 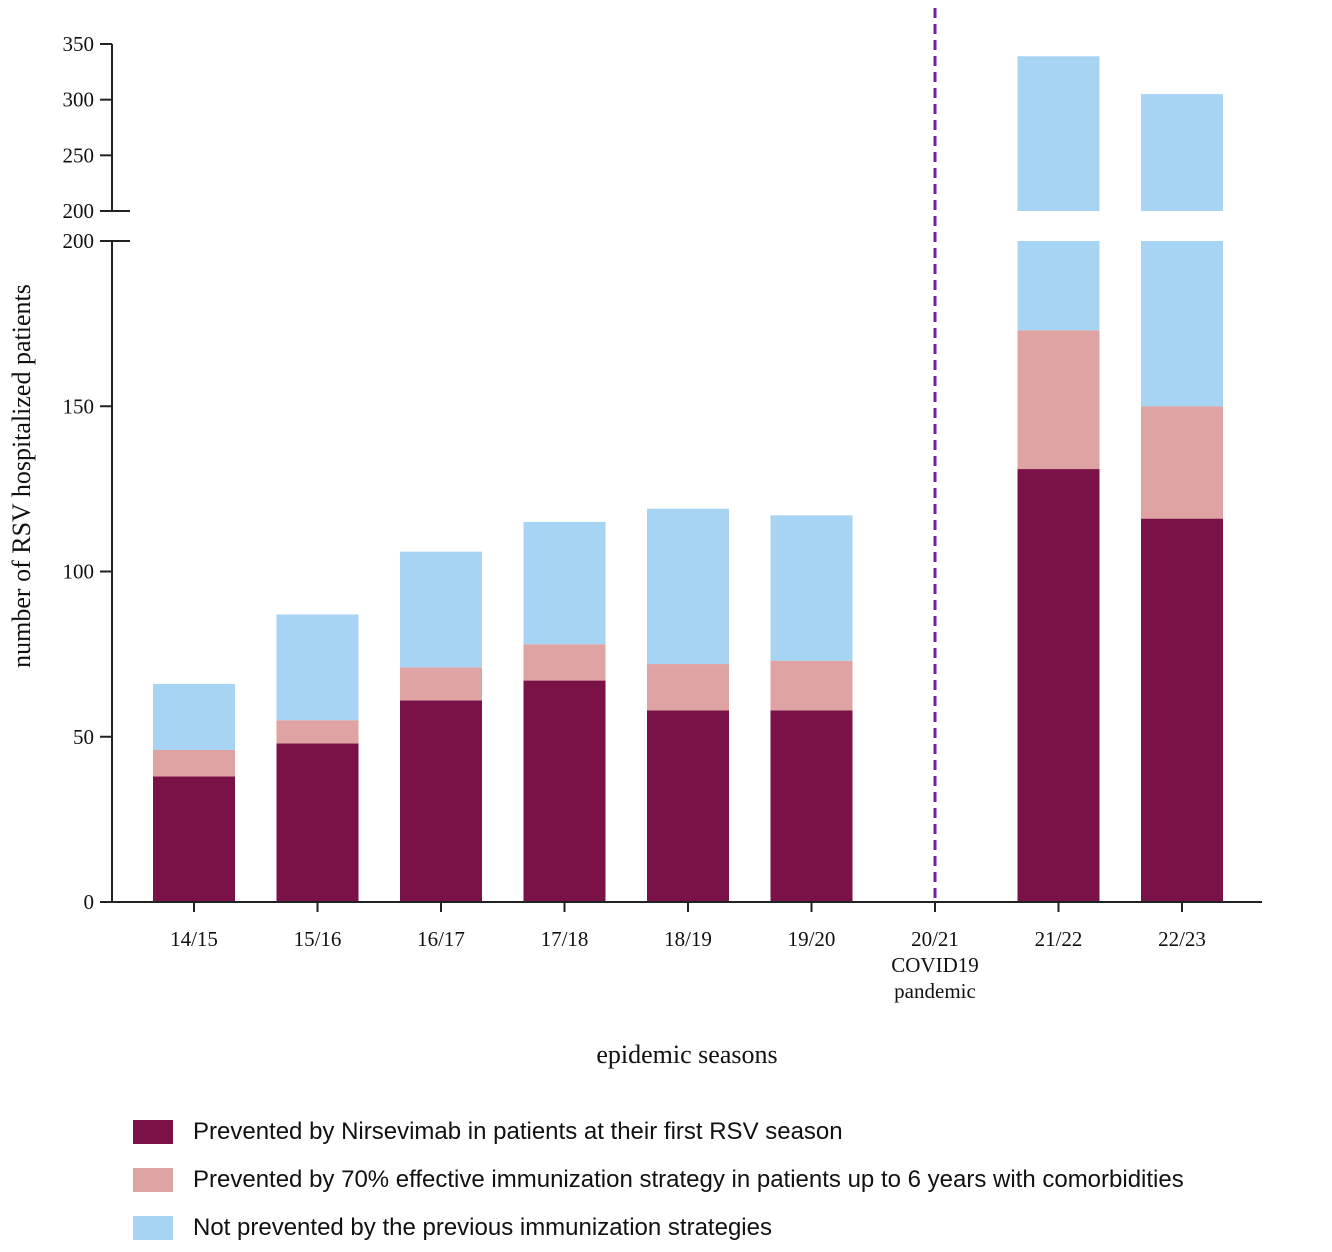 What do you see at coordinates (79, 211) in the screenshot?
I see `y-tick-label-upper-200: 200` at bounding box center [79, 211].